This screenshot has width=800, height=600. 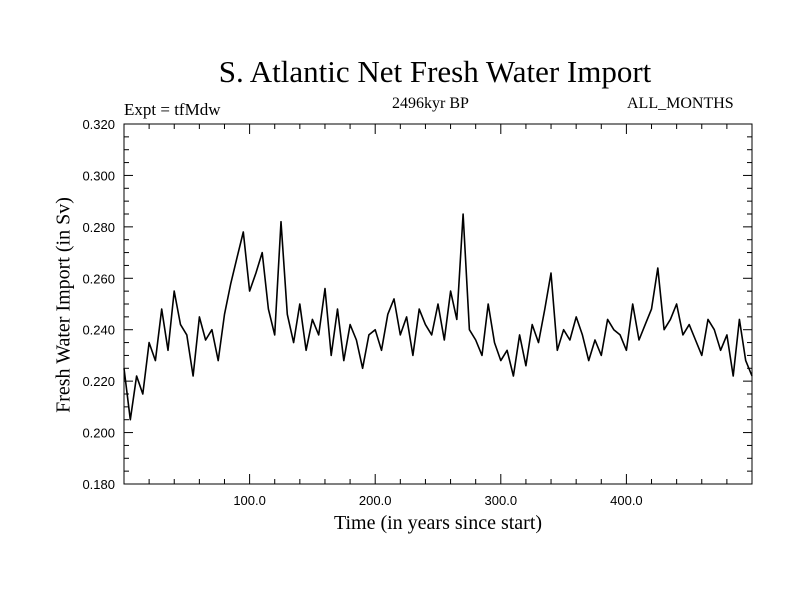 I want to click on y-tick-label-4: 0.260, so click(x=98, y=278).